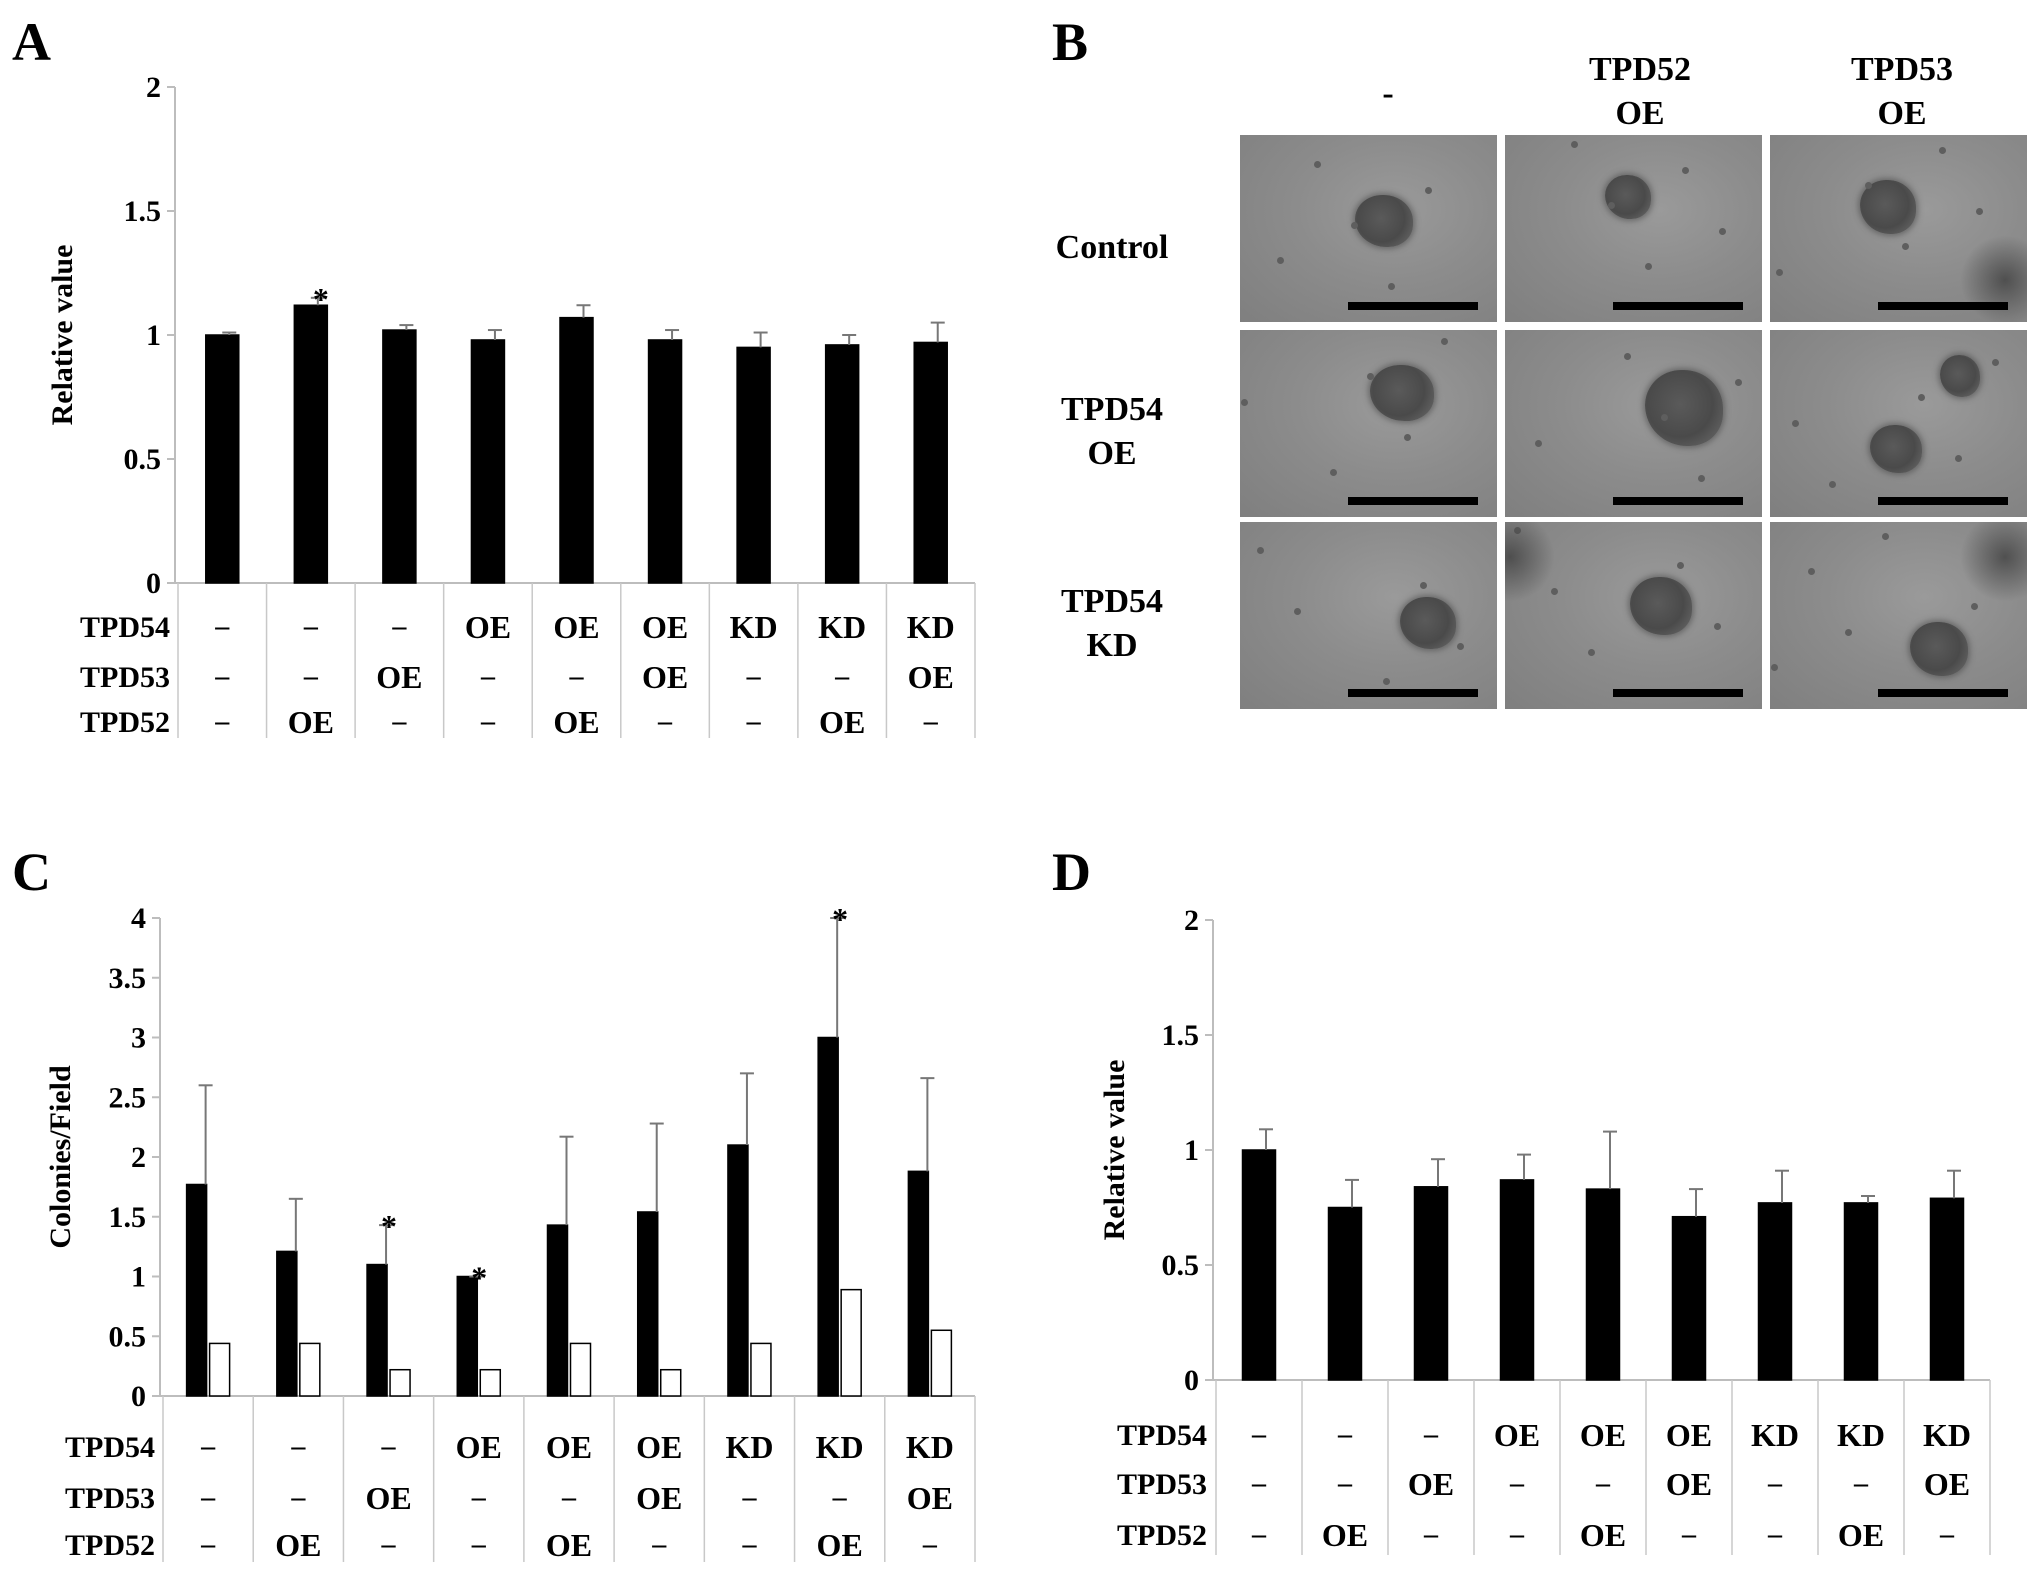  What do you see at coordinates (125, 722) in the screenshot?
I see `condition-row-label: TPD52` at bounding box center [125, 722].